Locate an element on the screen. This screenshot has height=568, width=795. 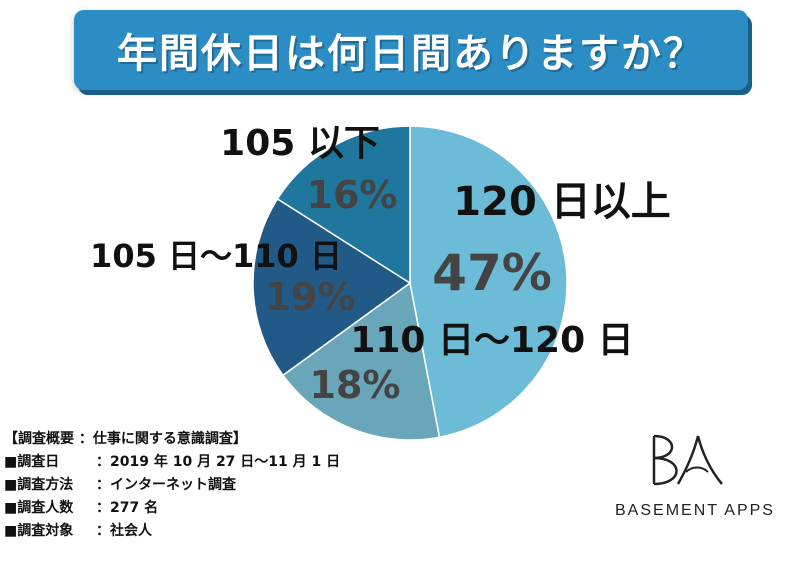
survey-key: ■調査人数 is located at coordinates (39, 508).